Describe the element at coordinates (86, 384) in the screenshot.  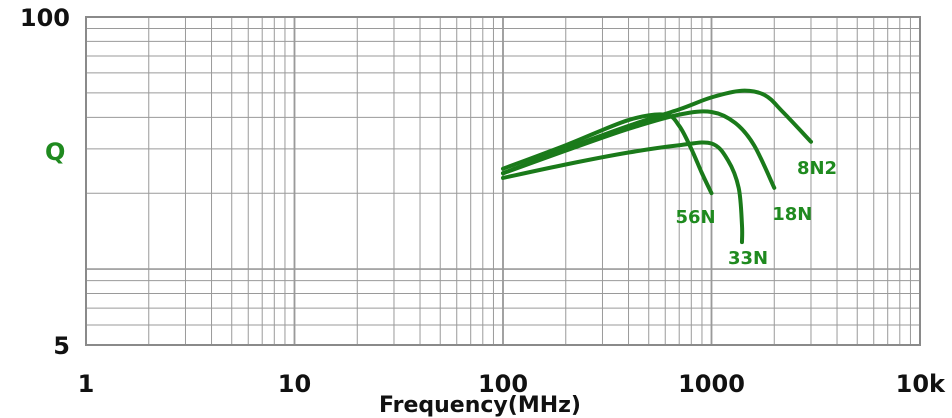
I see `x-tick-label: 1` at that location.